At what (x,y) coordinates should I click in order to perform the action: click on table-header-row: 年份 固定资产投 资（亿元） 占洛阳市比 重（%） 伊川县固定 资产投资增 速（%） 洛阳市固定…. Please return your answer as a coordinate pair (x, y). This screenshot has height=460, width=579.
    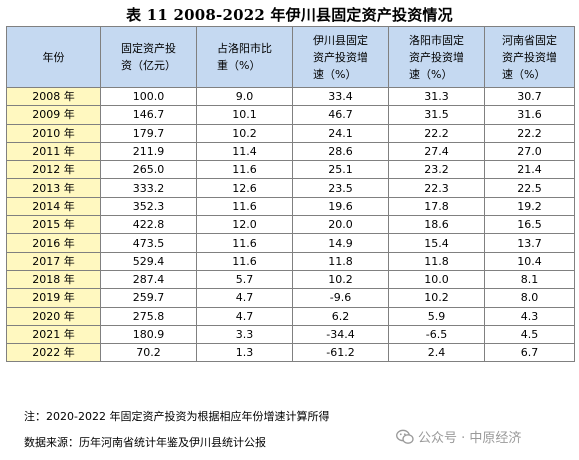
    Looking at the image, I should click on (290, 57).